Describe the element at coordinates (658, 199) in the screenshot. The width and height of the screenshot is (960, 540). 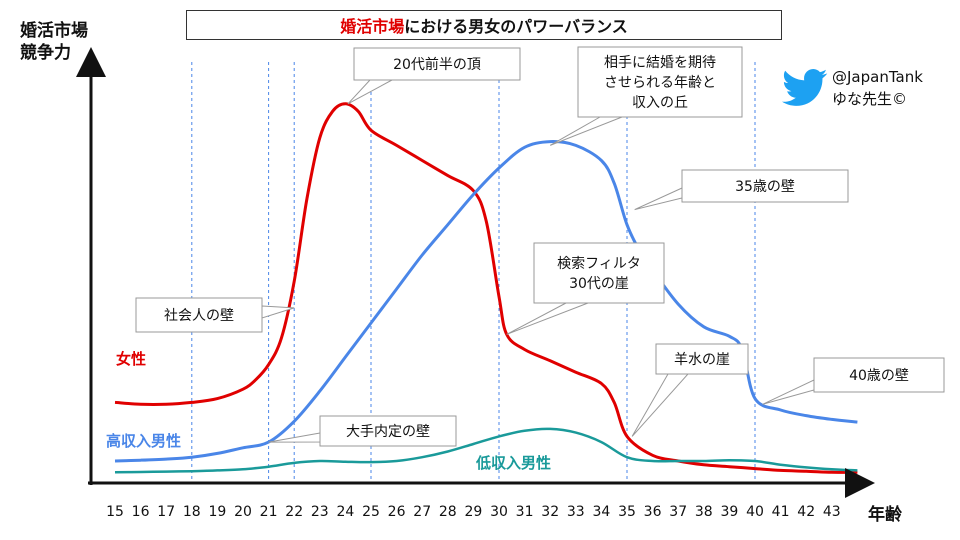
I see `callout-wall35-pointer` at that location.